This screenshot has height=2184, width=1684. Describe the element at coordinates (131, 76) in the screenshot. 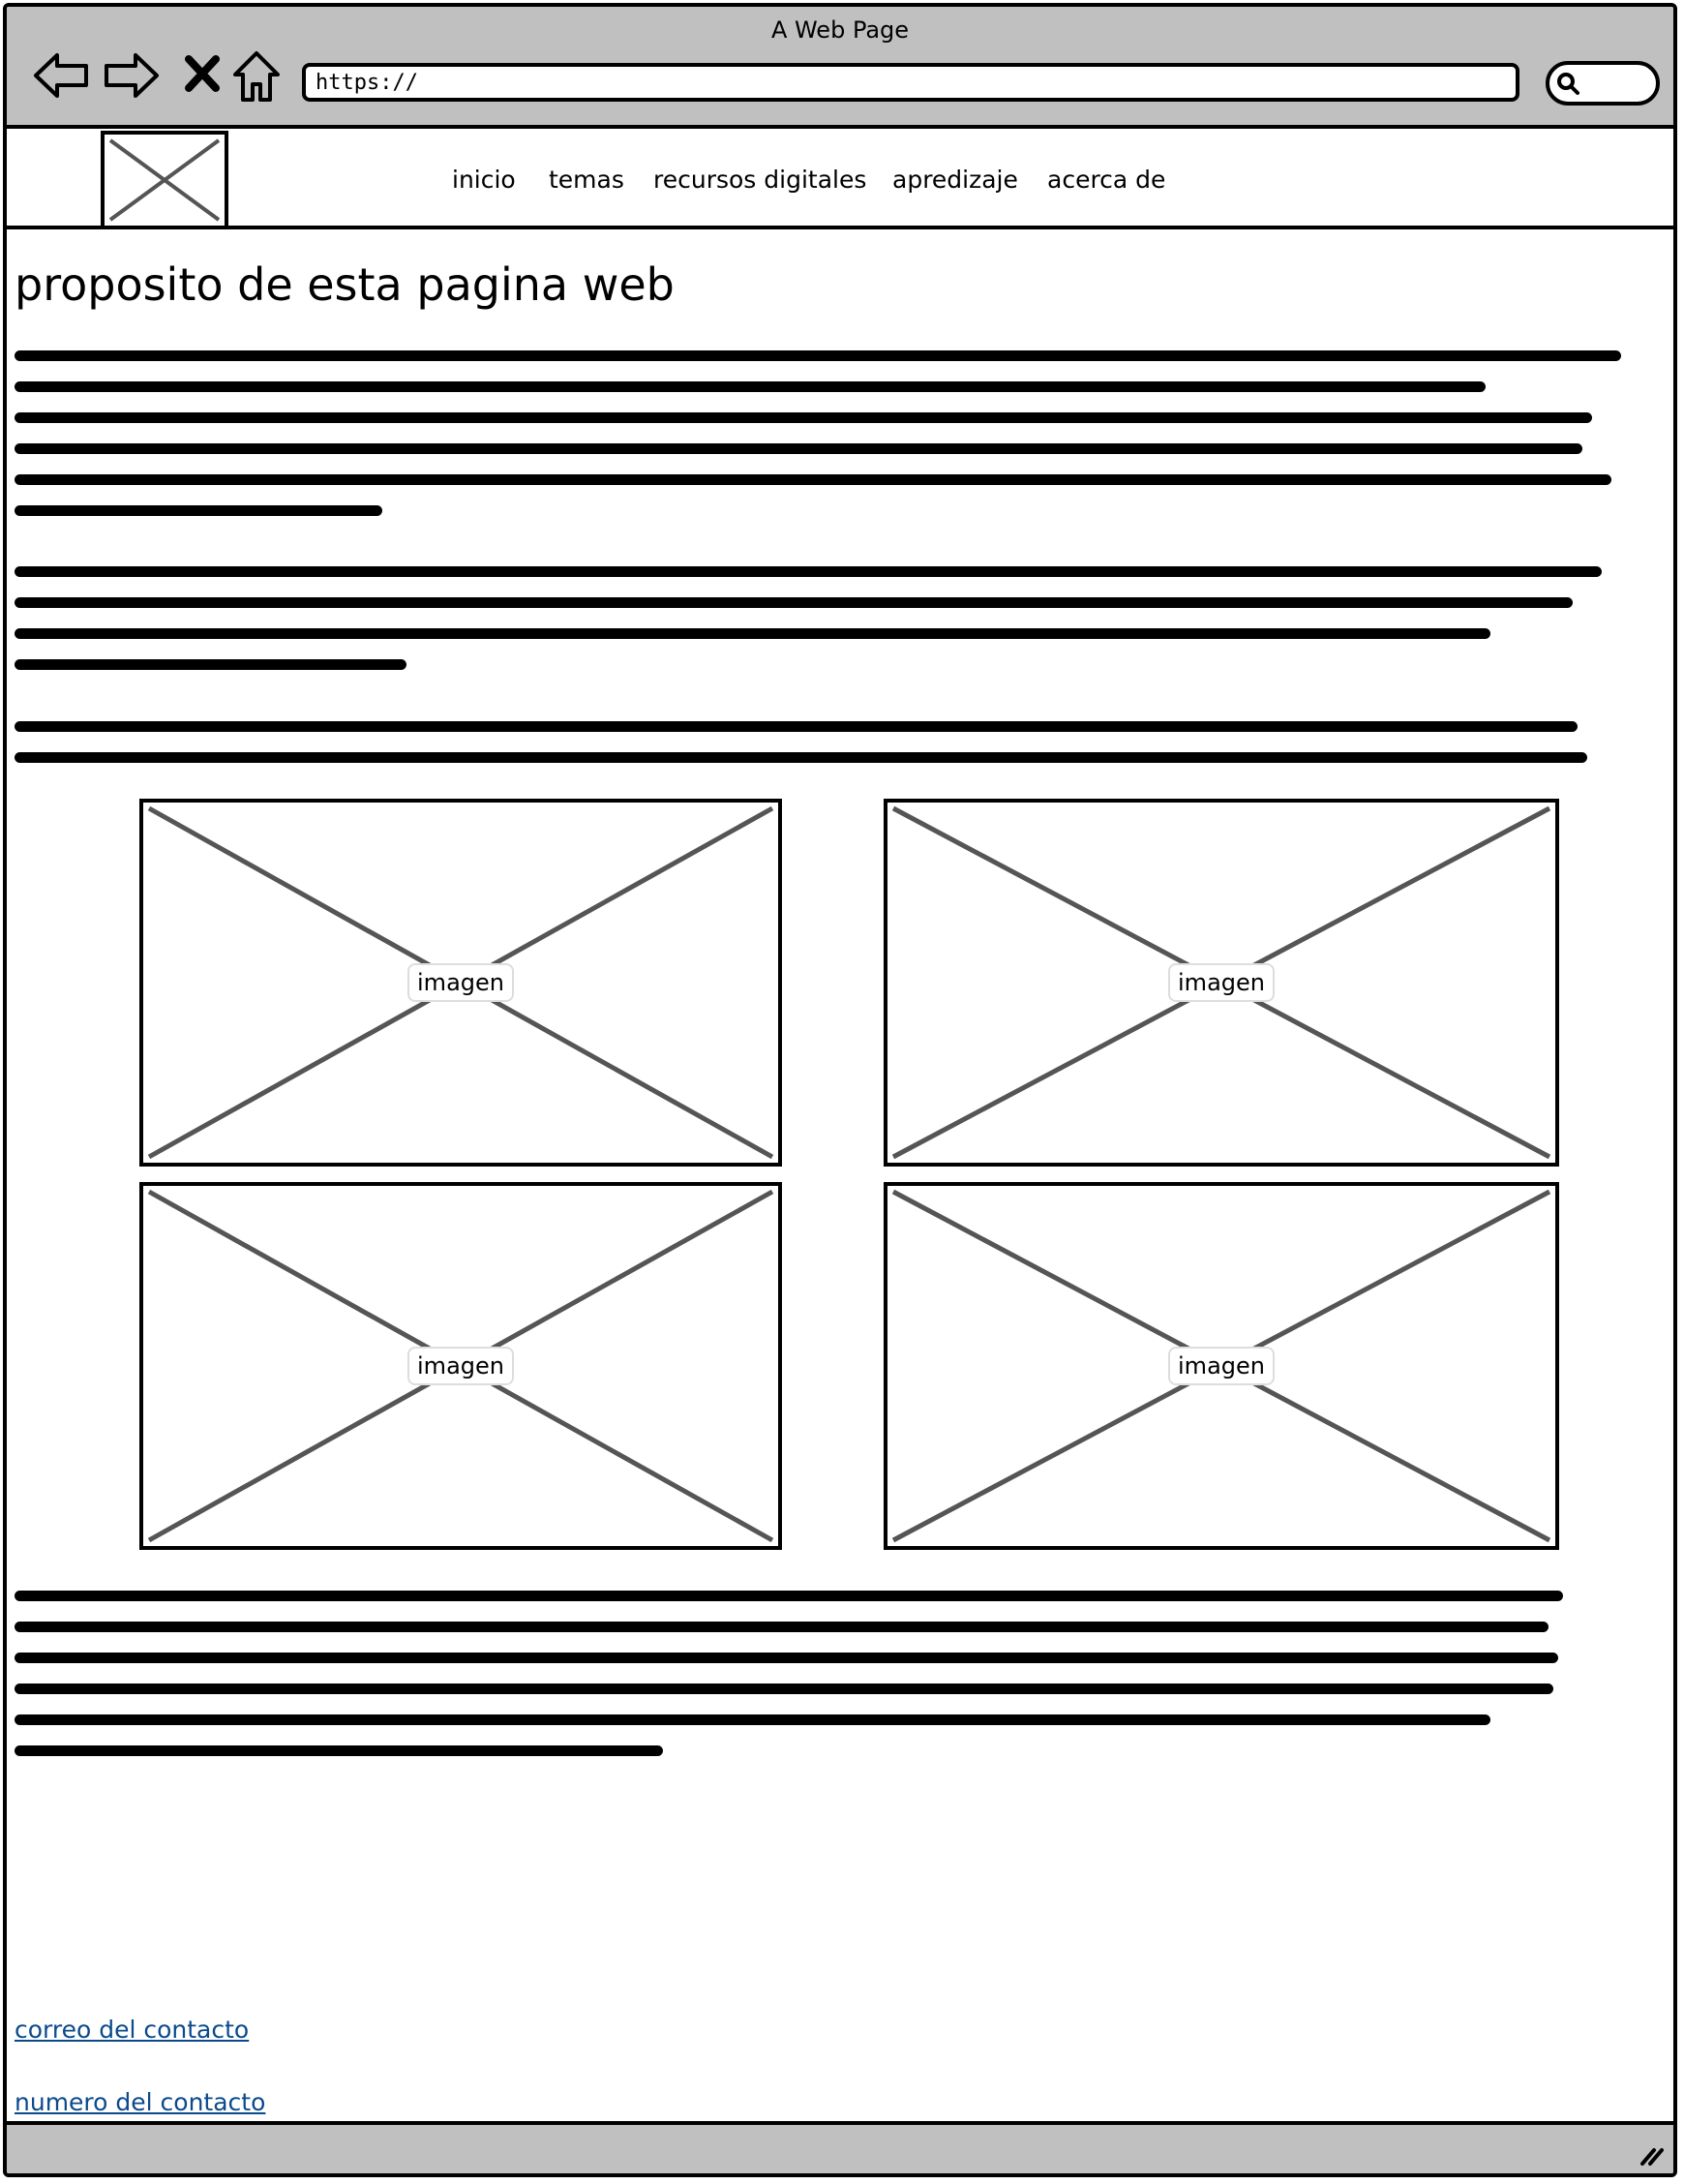

I see `forward-arrow-icon` at that location.